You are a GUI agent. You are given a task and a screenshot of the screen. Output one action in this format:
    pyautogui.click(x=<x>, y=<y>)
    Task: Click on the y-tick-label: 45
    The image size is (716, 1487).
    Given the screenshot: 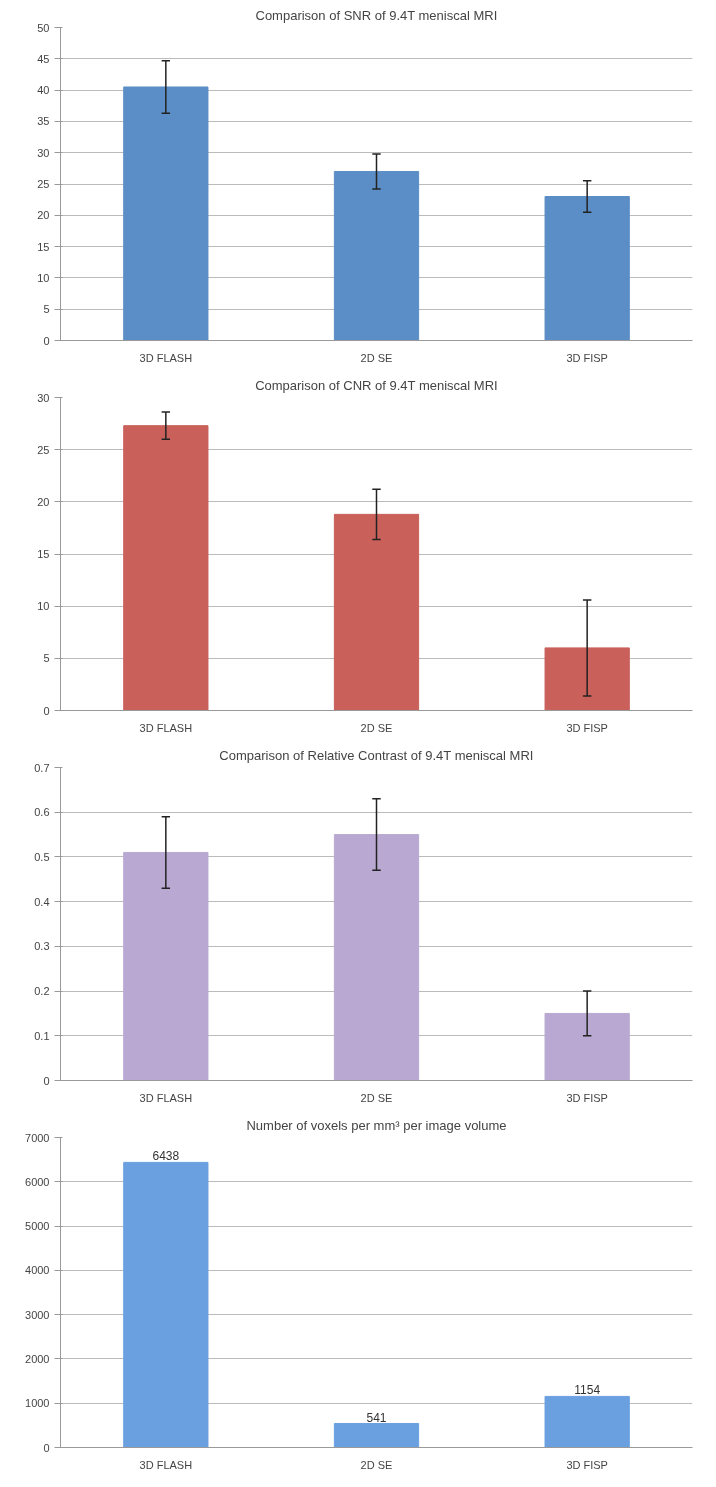 What is the action you would take?
    pyautogui.click(x=43, y=58)
    